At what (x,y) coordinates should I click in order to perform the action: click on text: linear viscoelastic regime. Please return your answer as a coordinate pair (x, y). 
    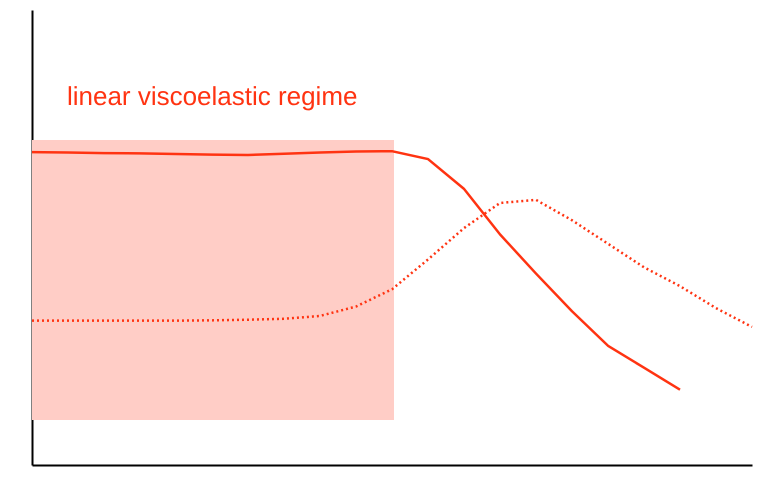
    Looking at the image, I should click on (212, 96).